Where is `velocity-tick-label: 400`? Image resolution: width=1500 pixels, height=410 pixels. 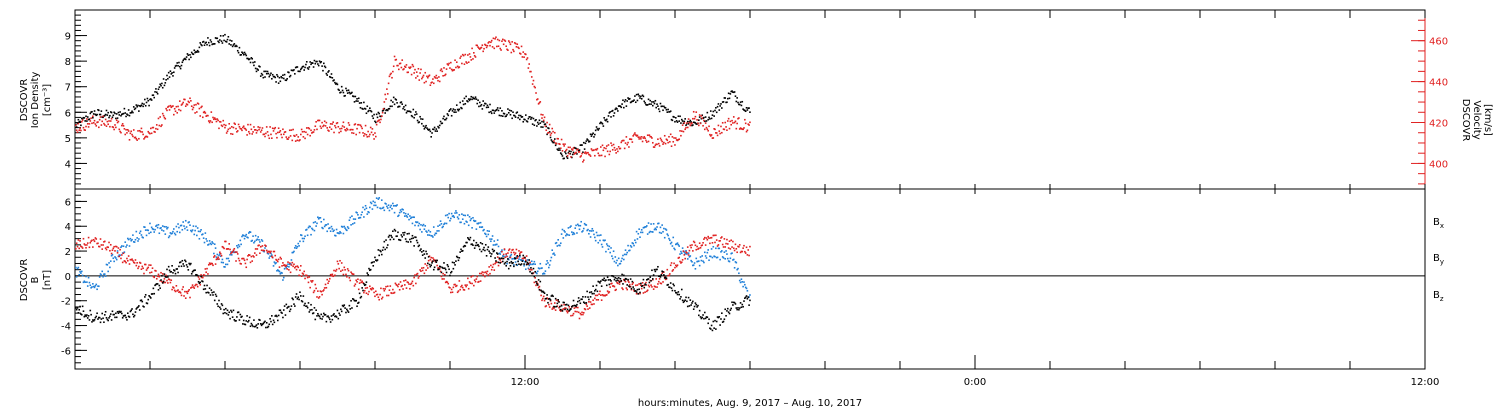
velocity-tick-label: 400 is located at coordinates (1438, 164).